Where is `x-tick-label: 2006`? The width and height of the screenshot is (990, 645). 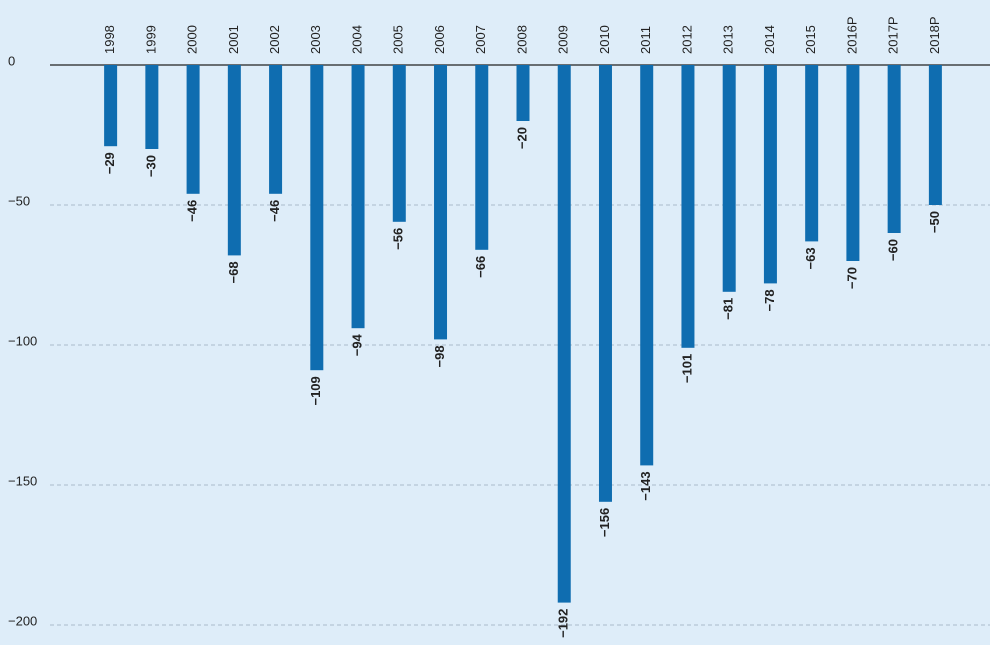 x-tick-label: 2006 is located at coordinates (439, 39).